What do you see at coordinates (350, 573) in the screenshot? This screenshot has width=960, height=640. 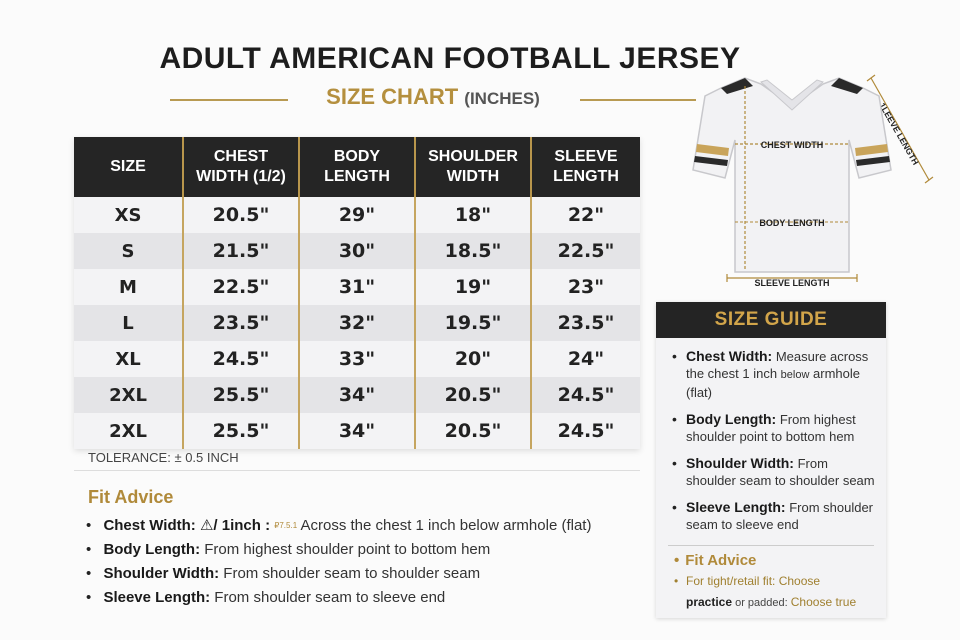 I see `fit-text: From shoulder seam to shoulder seam` at bounding box center [350, 573].